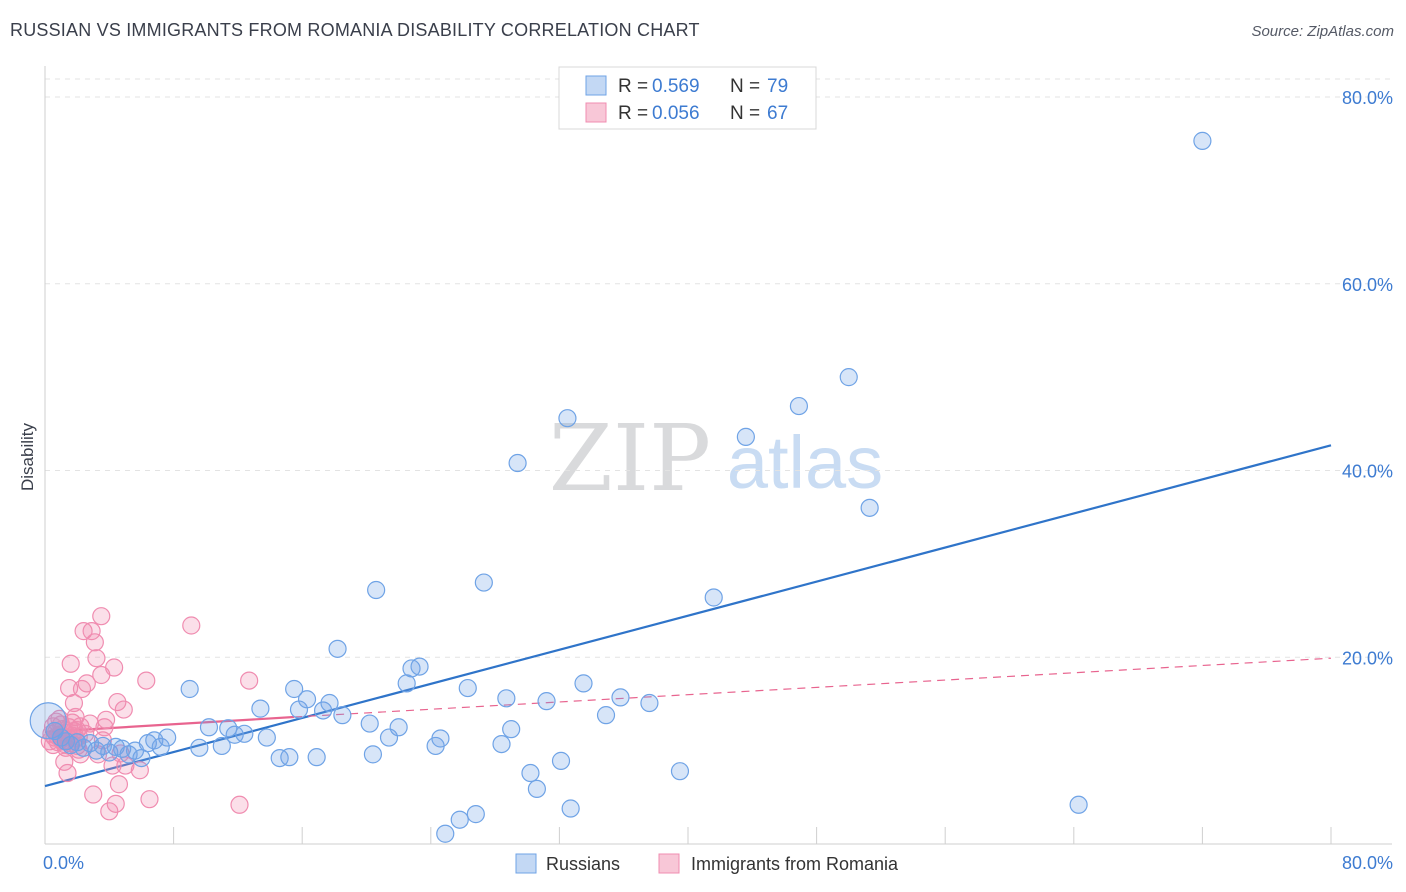 This screenshot has height=892, width=1406. Describe the element at coordinates (630, 458) in the screenshot. I see `watermark-zip: ZIP` at that location.